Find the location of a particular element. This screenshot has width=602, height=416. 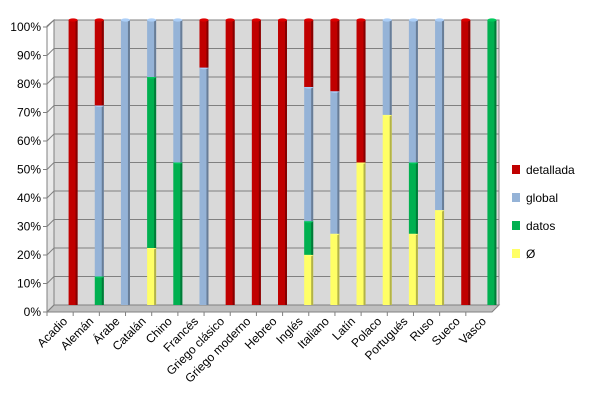

legend-label: global is located at coordinates (542, 198).